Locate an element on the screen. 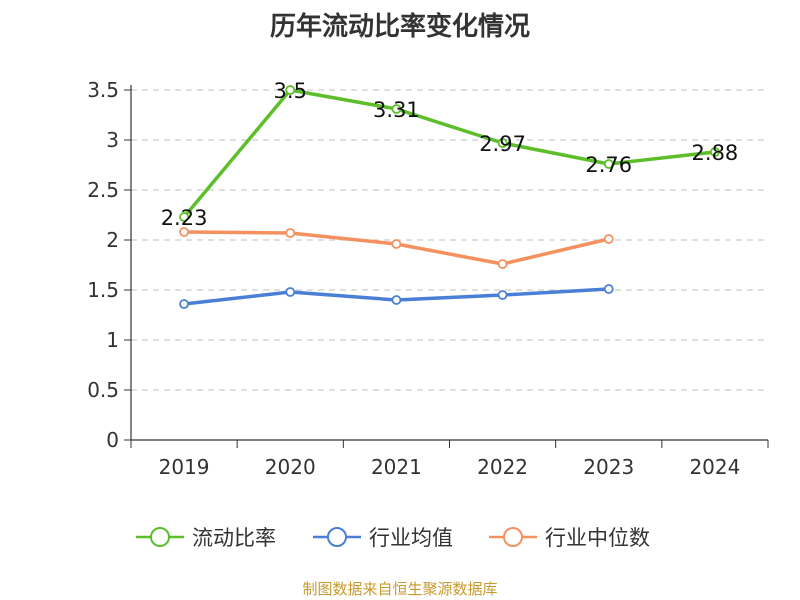 The image size is (800, 600). legend-label: 流动比率 is located at coordinates (234, 538).